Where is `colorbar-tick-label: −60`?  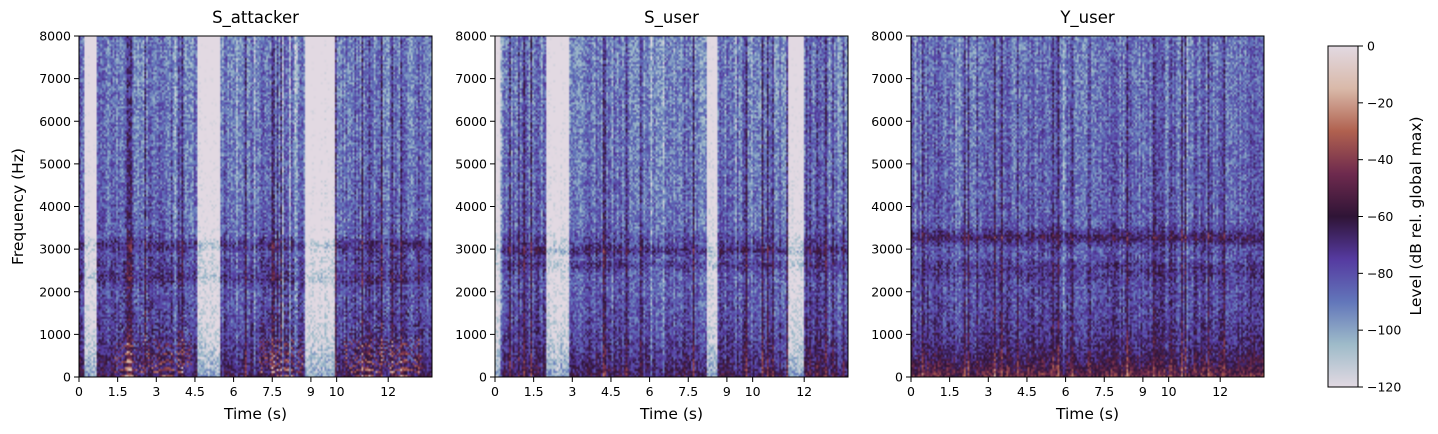
colorbar-tick-label: −60 is located at coordinates (1380, 216).